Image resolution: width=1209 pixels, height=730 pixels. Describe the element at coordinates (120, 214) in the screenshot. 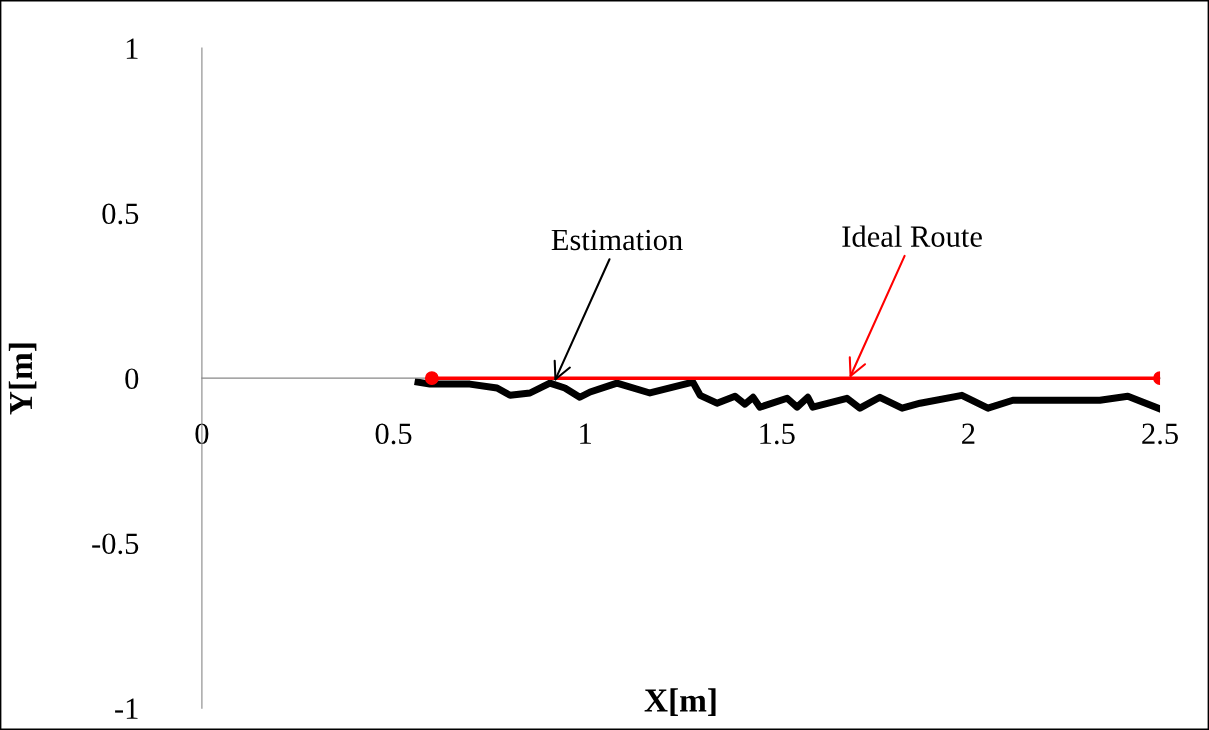

I see `y-tick-label: 0.5` at that location.